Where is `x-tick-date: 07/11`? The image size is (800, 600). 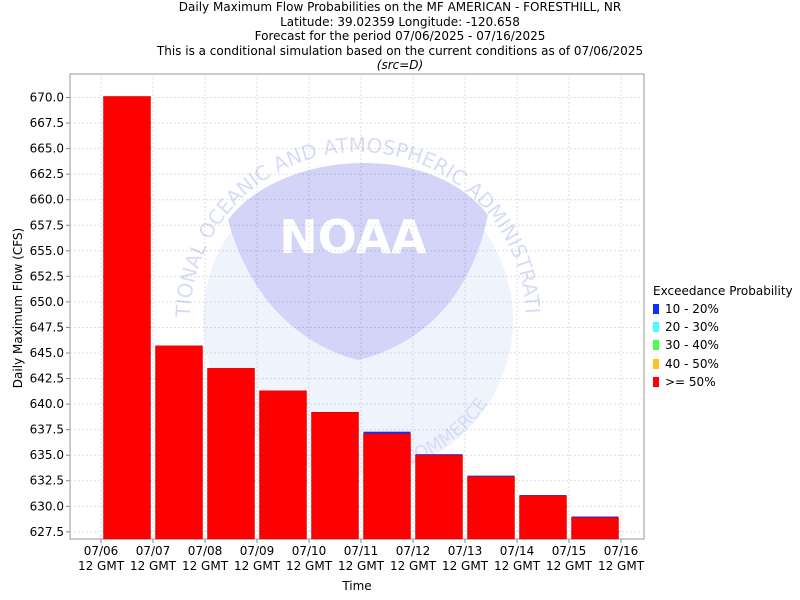 x-tick-date: 07/11 is located at coordinates (361, 551).